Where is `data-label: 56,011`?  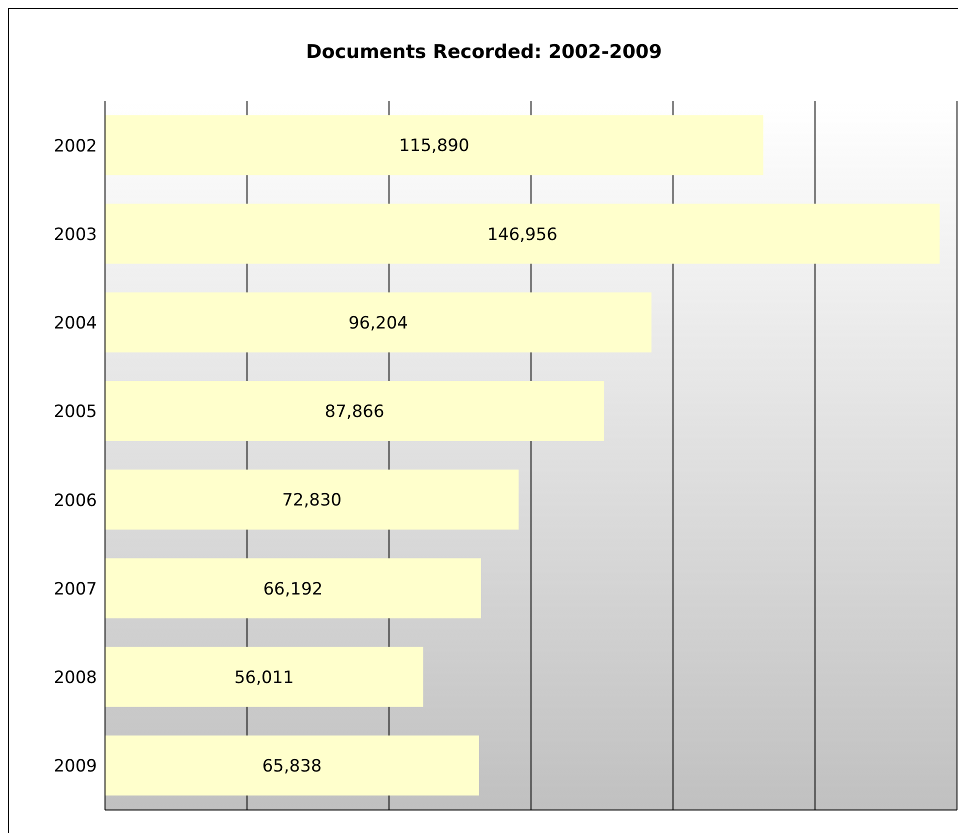 data-label: 56,011 is located at coordinates (264, 678).